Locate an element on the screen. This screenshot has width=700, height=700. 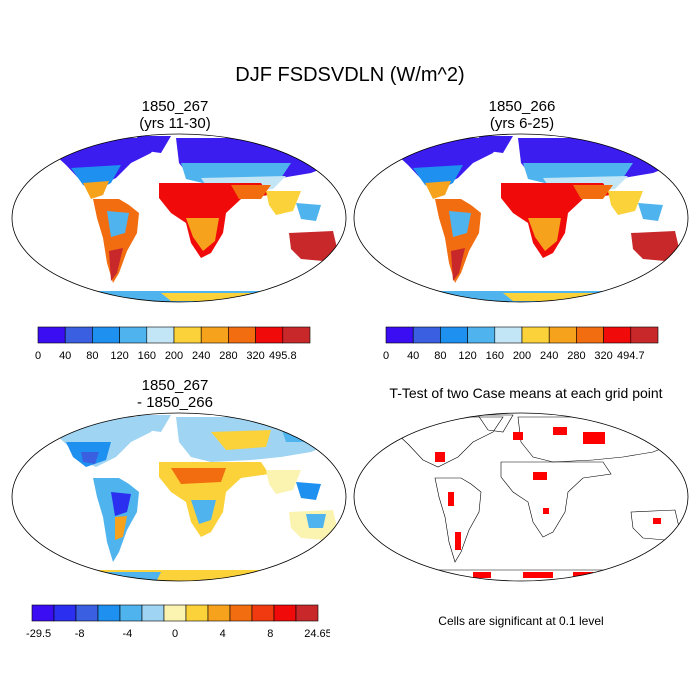
map-ttest is located at coordinates (521, 497).